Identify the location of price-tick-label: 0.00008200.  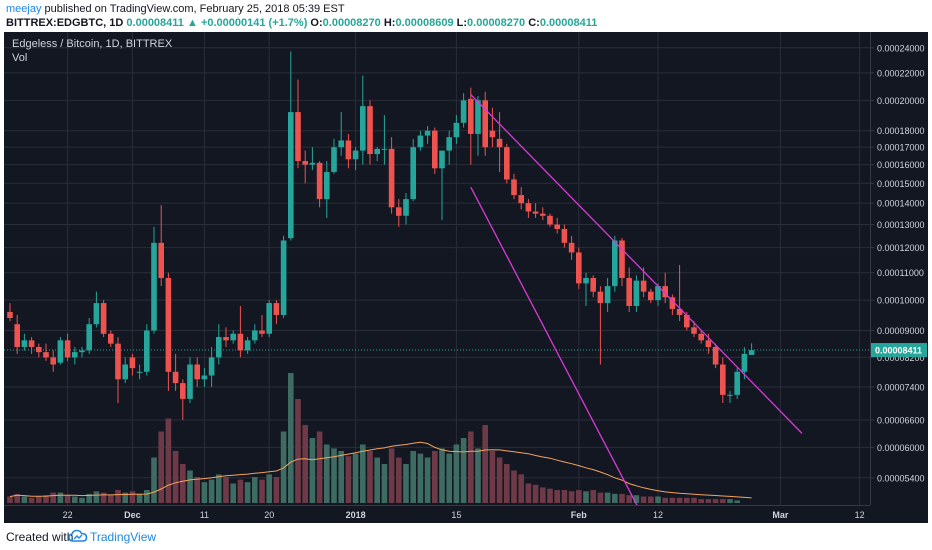
(901, 358).